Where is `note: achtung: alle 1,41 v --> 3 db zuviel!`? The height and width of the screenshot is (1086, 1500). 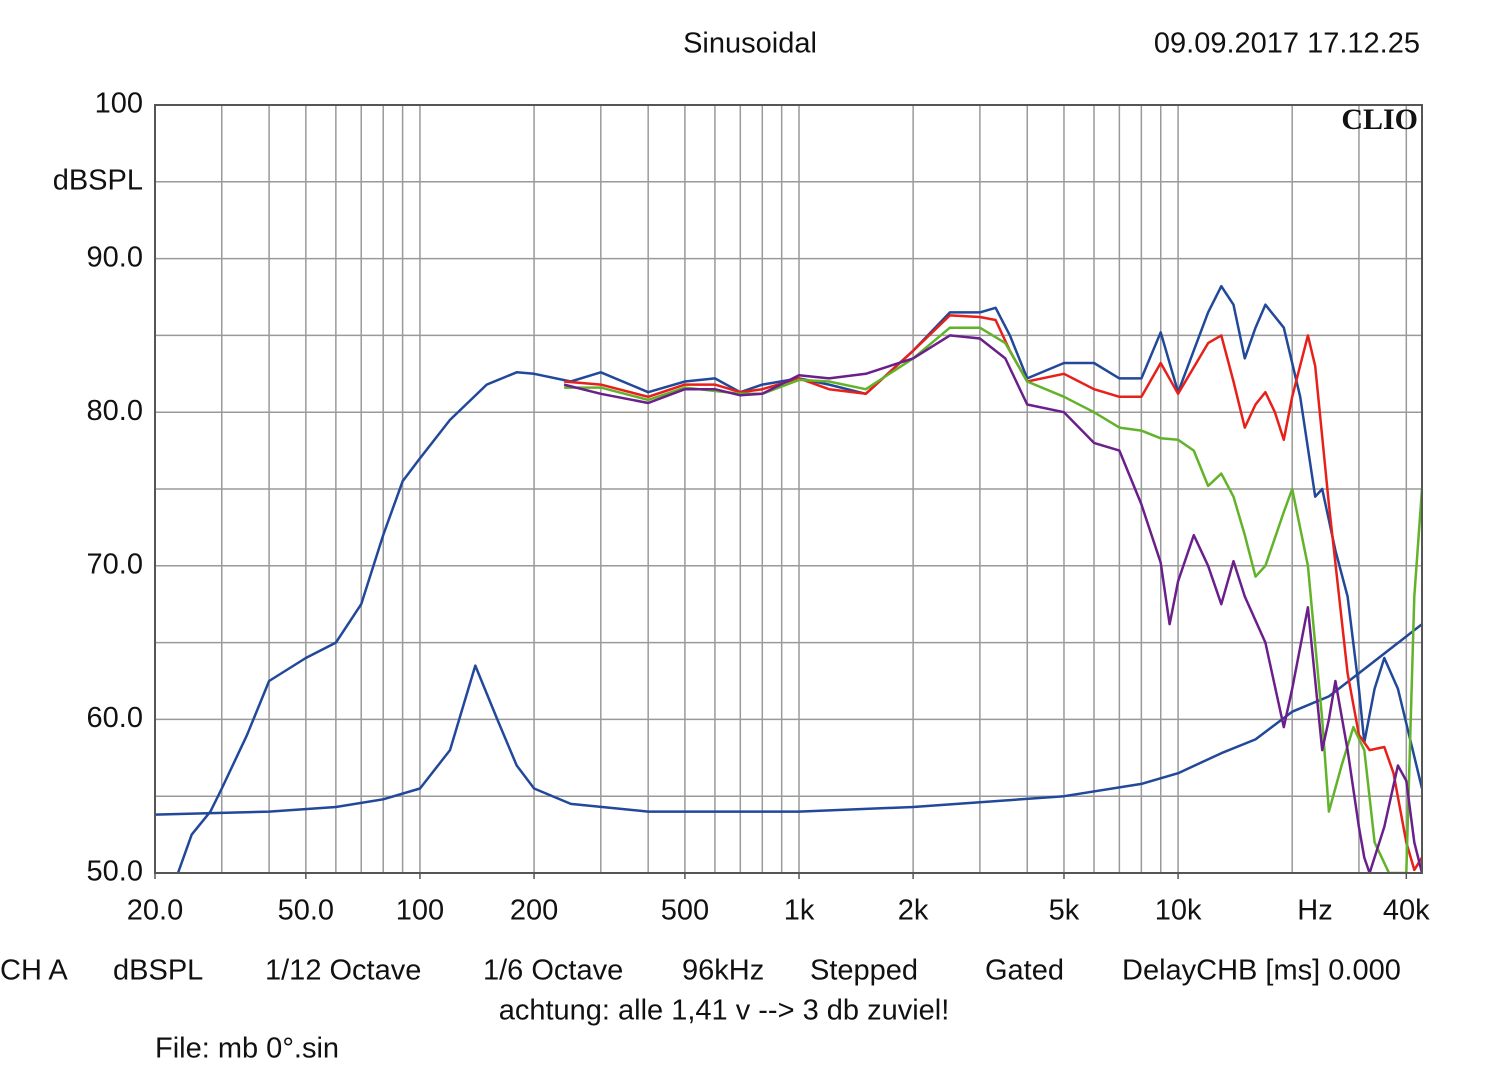
note: achtung: alle 1,41 v --> 3 db zuviel! is located at coordinates (724, 1011).